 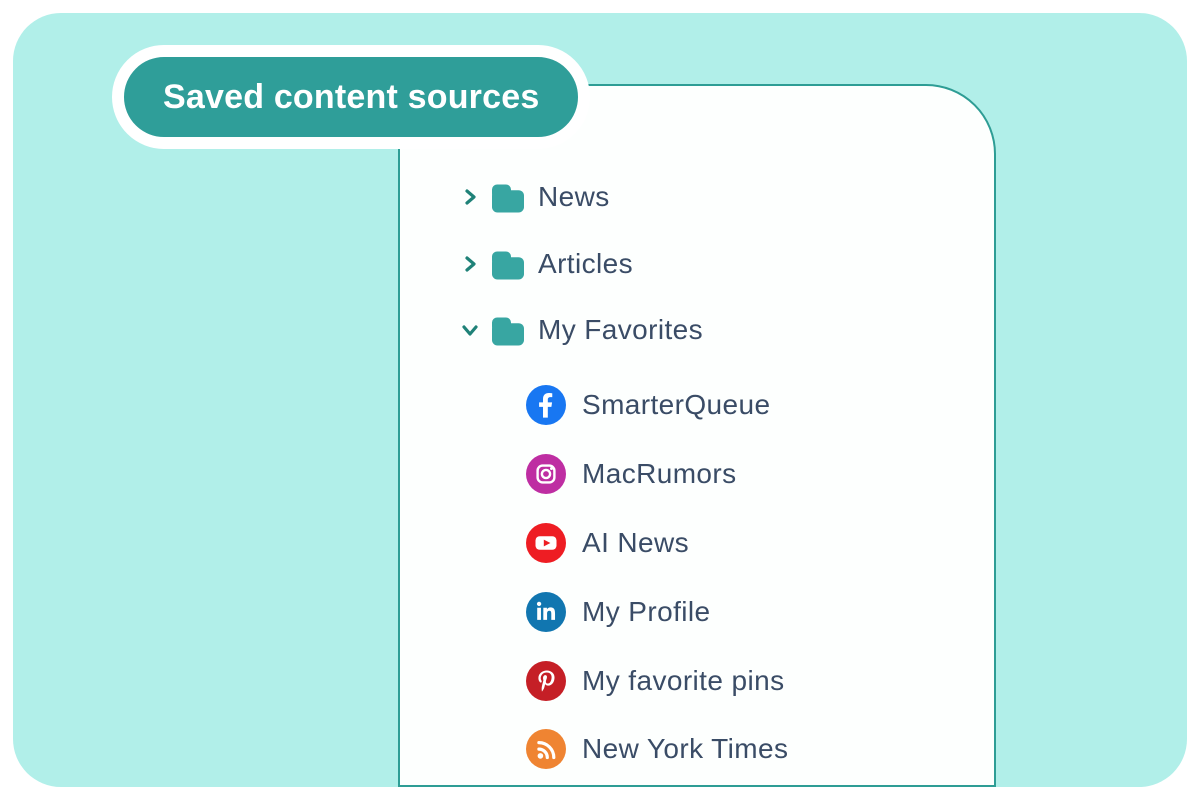 I want to click on source-label: SmarterQueue, so click(x=676, y=404).